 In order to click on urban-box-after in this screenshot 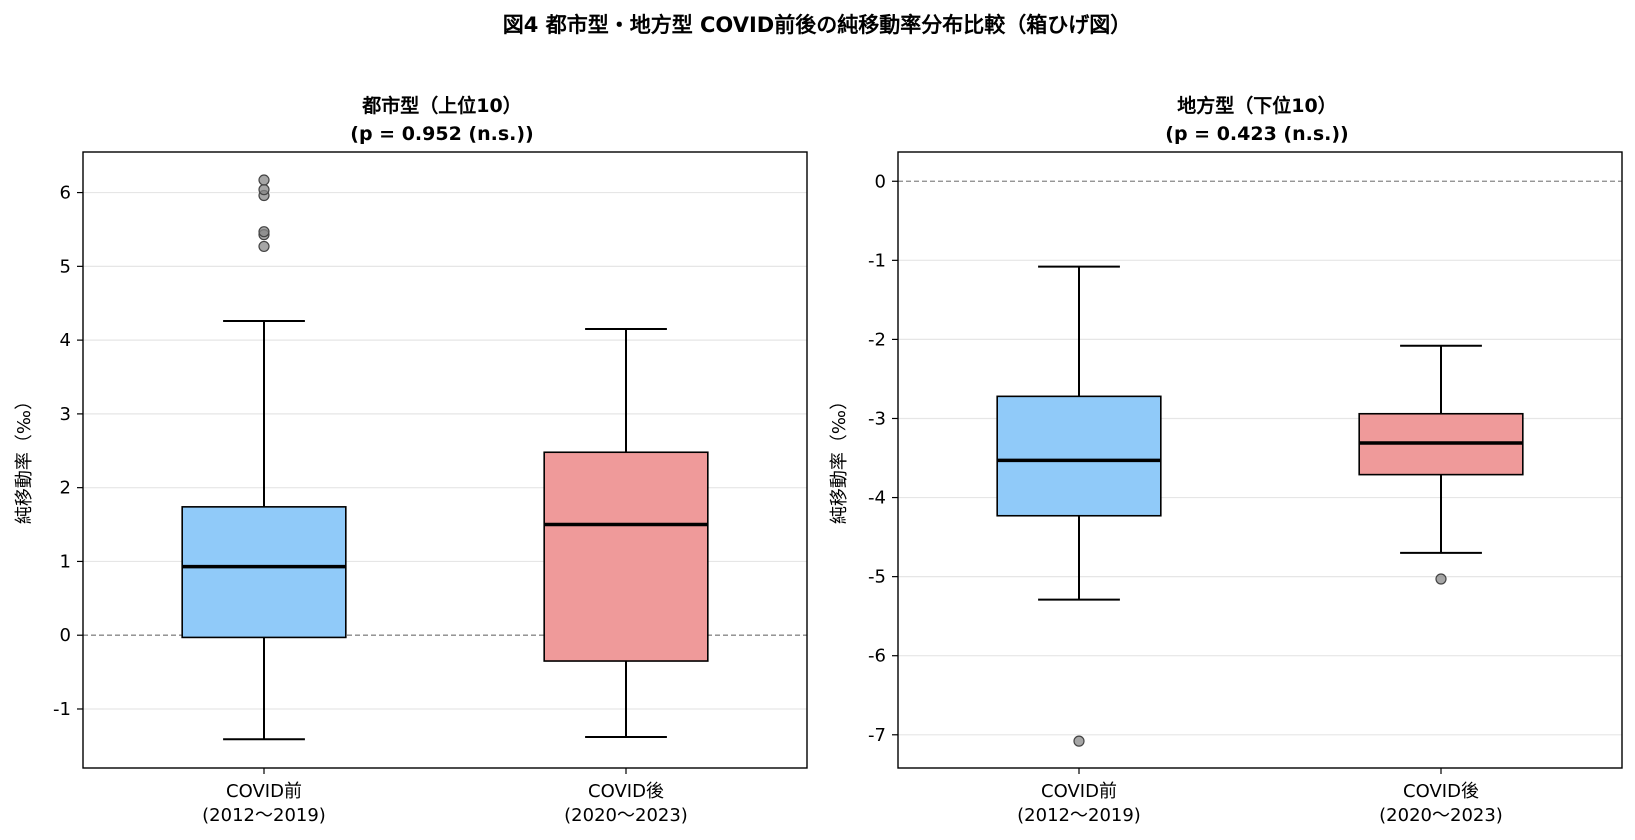, I will do `click(626, 533)`.